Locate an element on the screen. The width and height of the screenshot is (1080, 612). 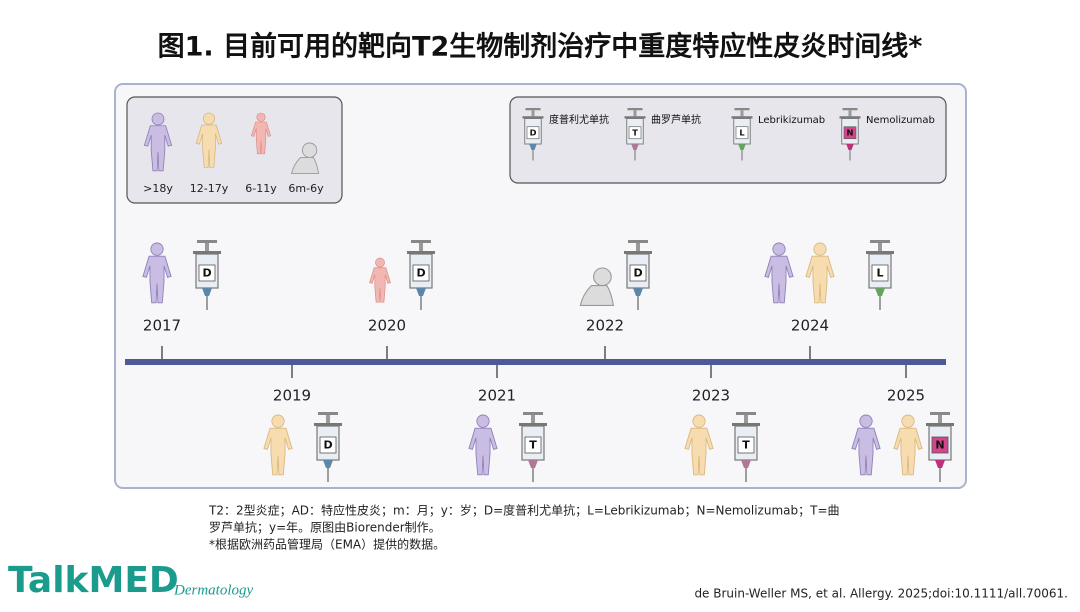
age-label: 12-17y is located at coordinates (209, 188).